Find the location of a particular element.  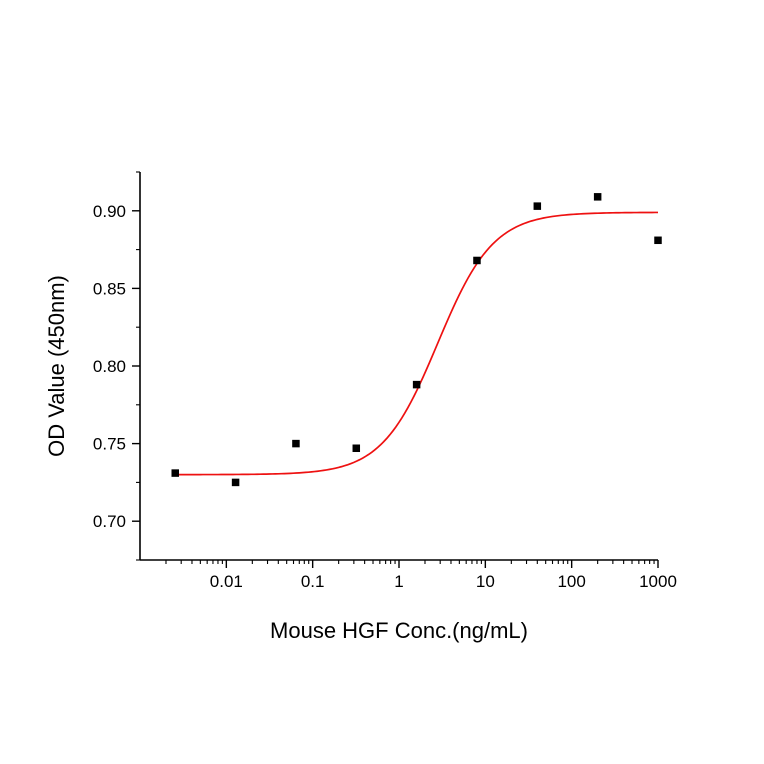

x-tick-label: 1000 is located at coordinates (658, 581).